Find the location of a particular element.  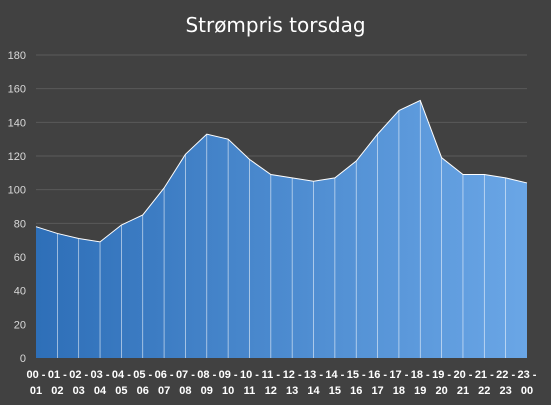

x-tick-label: 21 is located at coordinates (463, 391).